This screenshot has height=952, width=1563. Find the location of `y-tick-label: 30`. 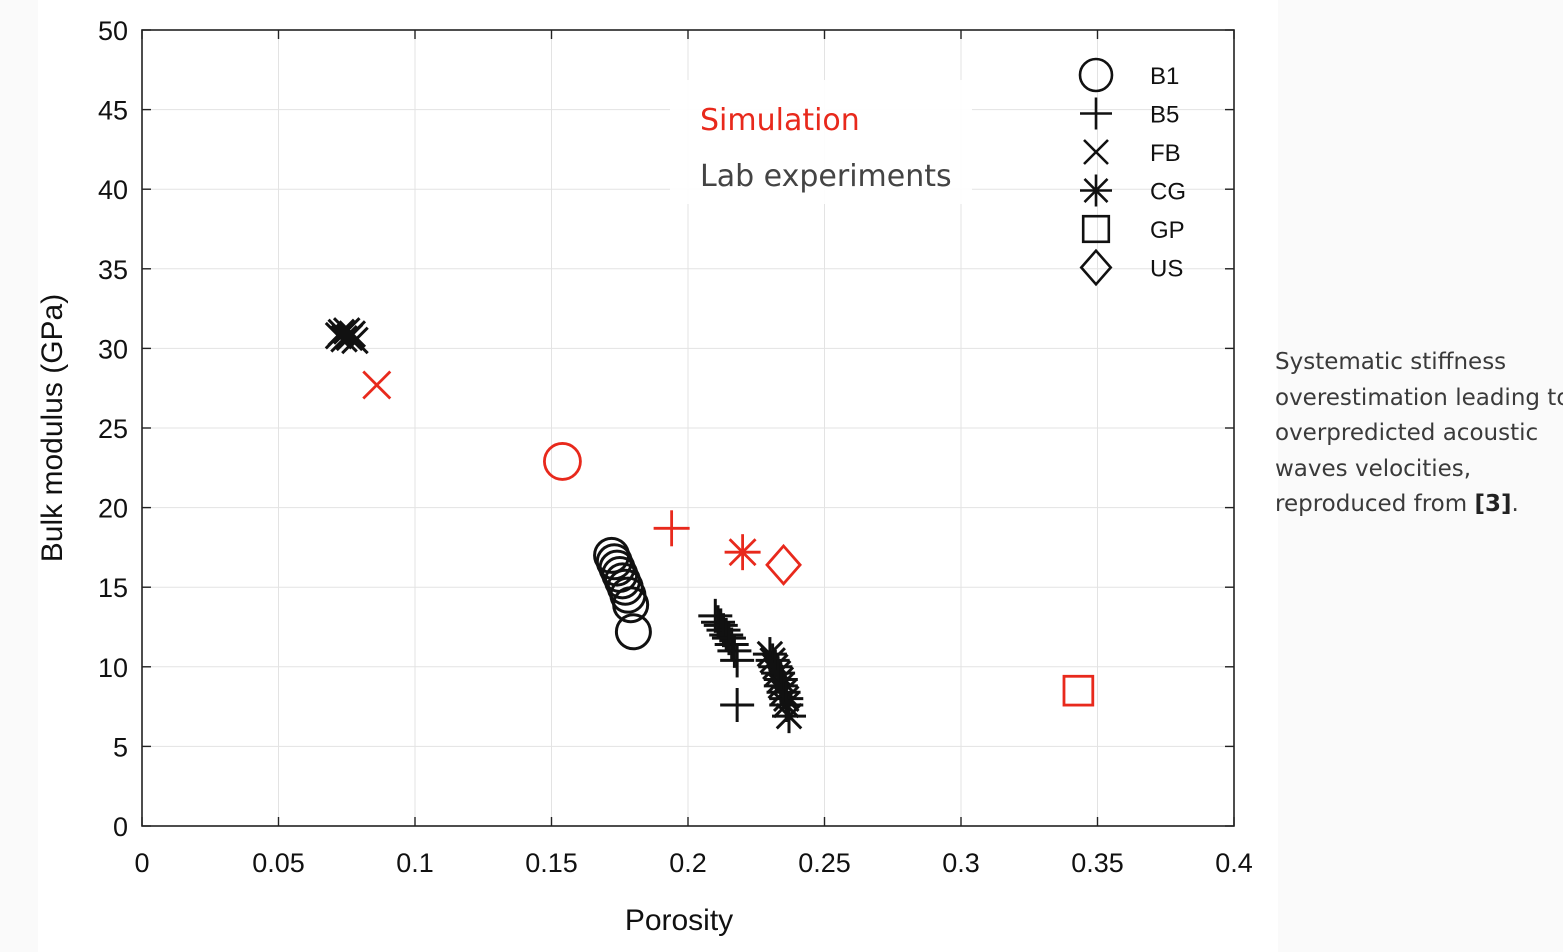

y-tick-label: 30 is located at coordinates (113, 349).